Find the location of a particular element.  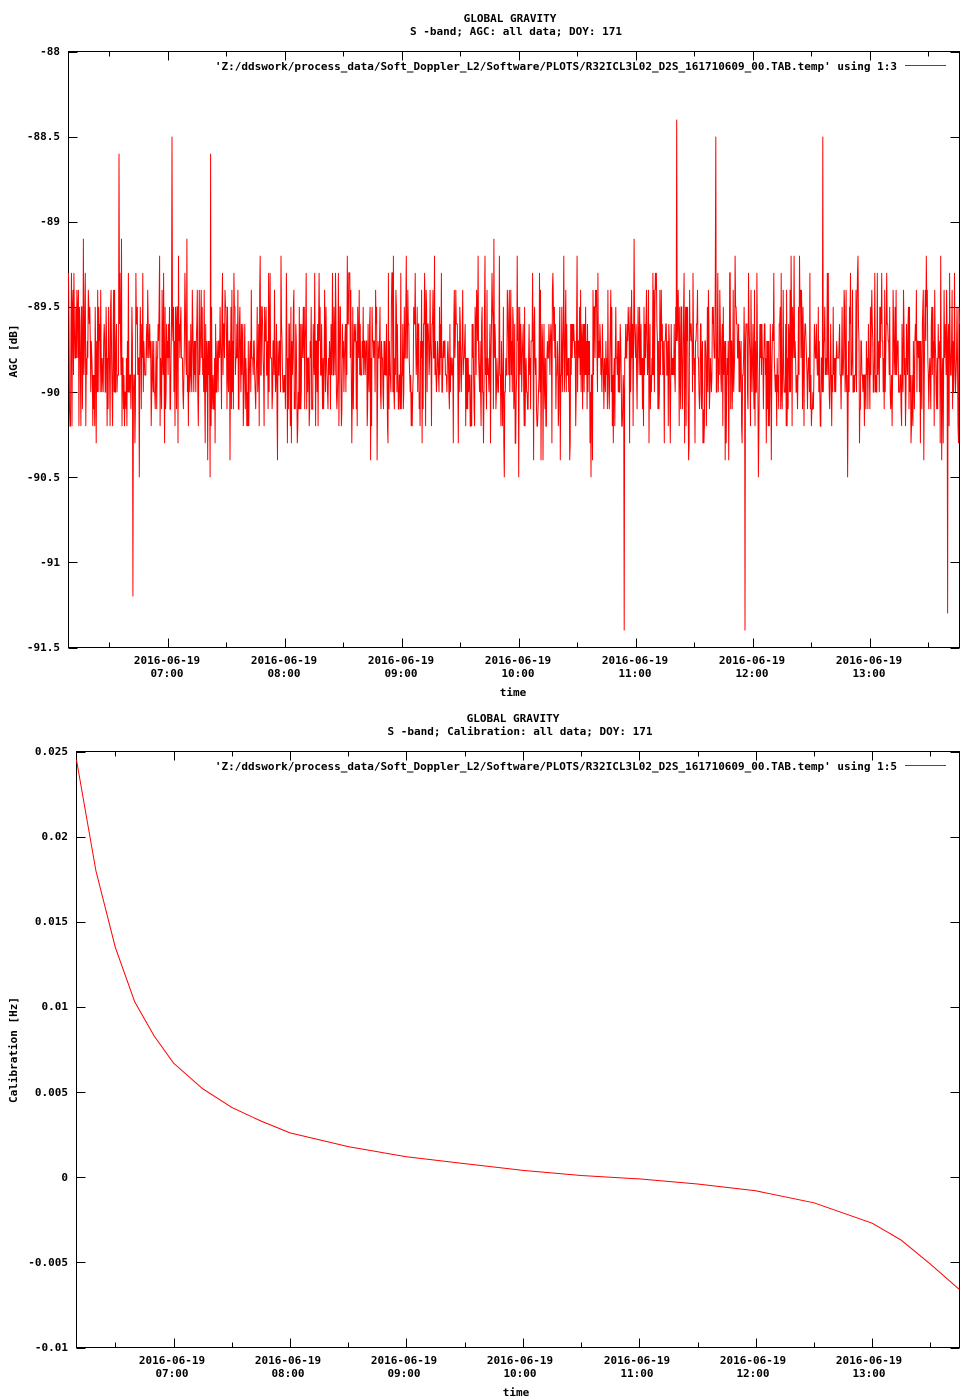

agc-y-axis-label: AGC [dB] is located at coordinates (13, 351).